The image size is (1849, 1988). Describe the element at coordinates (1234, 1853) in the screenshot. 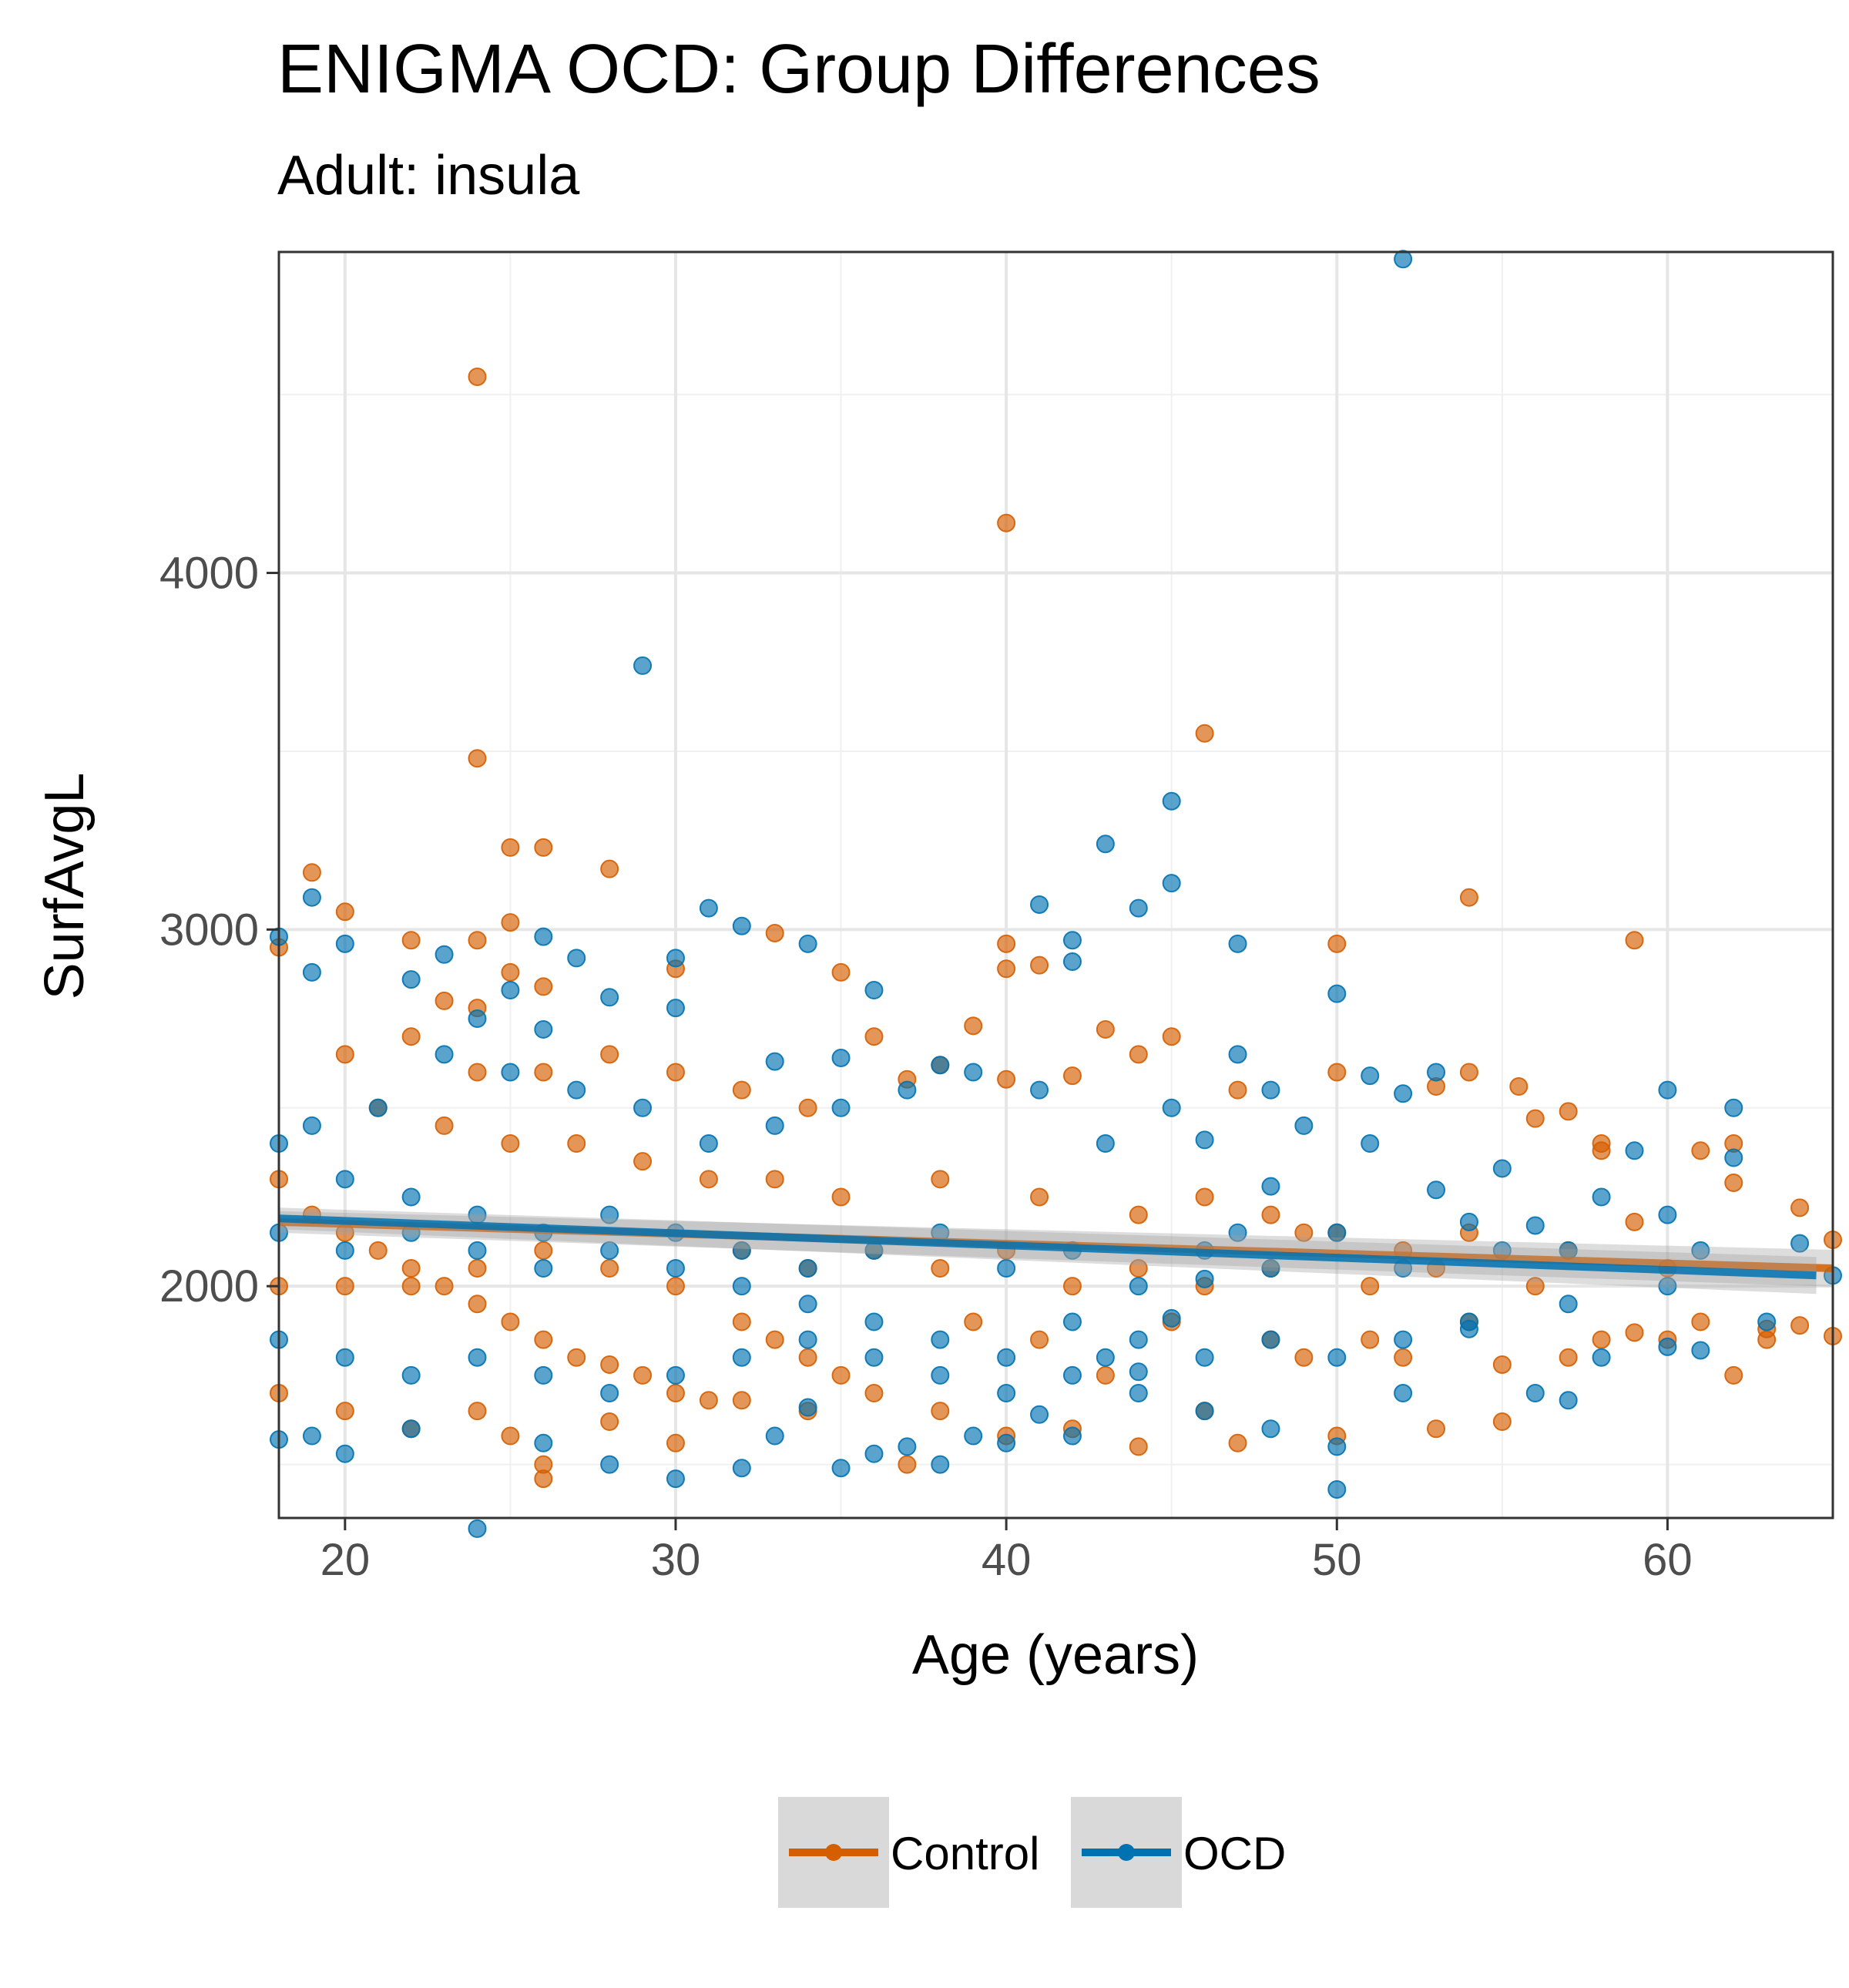

I see `legend-label-ocd: OCD` at that location.